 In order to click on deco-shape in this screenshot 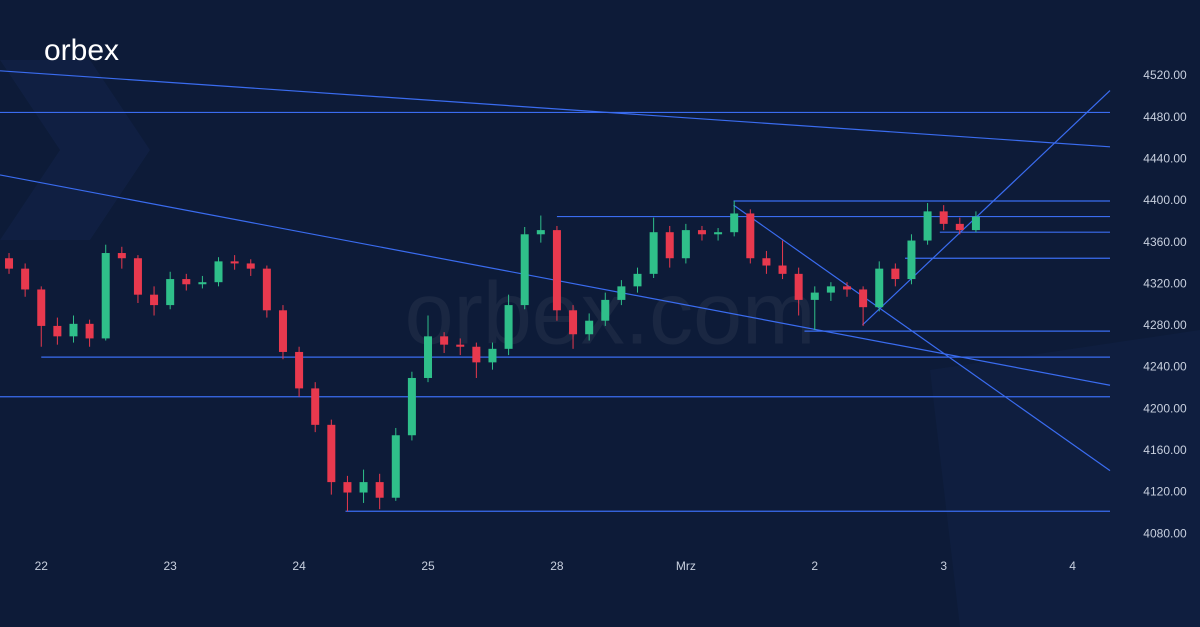, I will do `click(1065, 478)`.